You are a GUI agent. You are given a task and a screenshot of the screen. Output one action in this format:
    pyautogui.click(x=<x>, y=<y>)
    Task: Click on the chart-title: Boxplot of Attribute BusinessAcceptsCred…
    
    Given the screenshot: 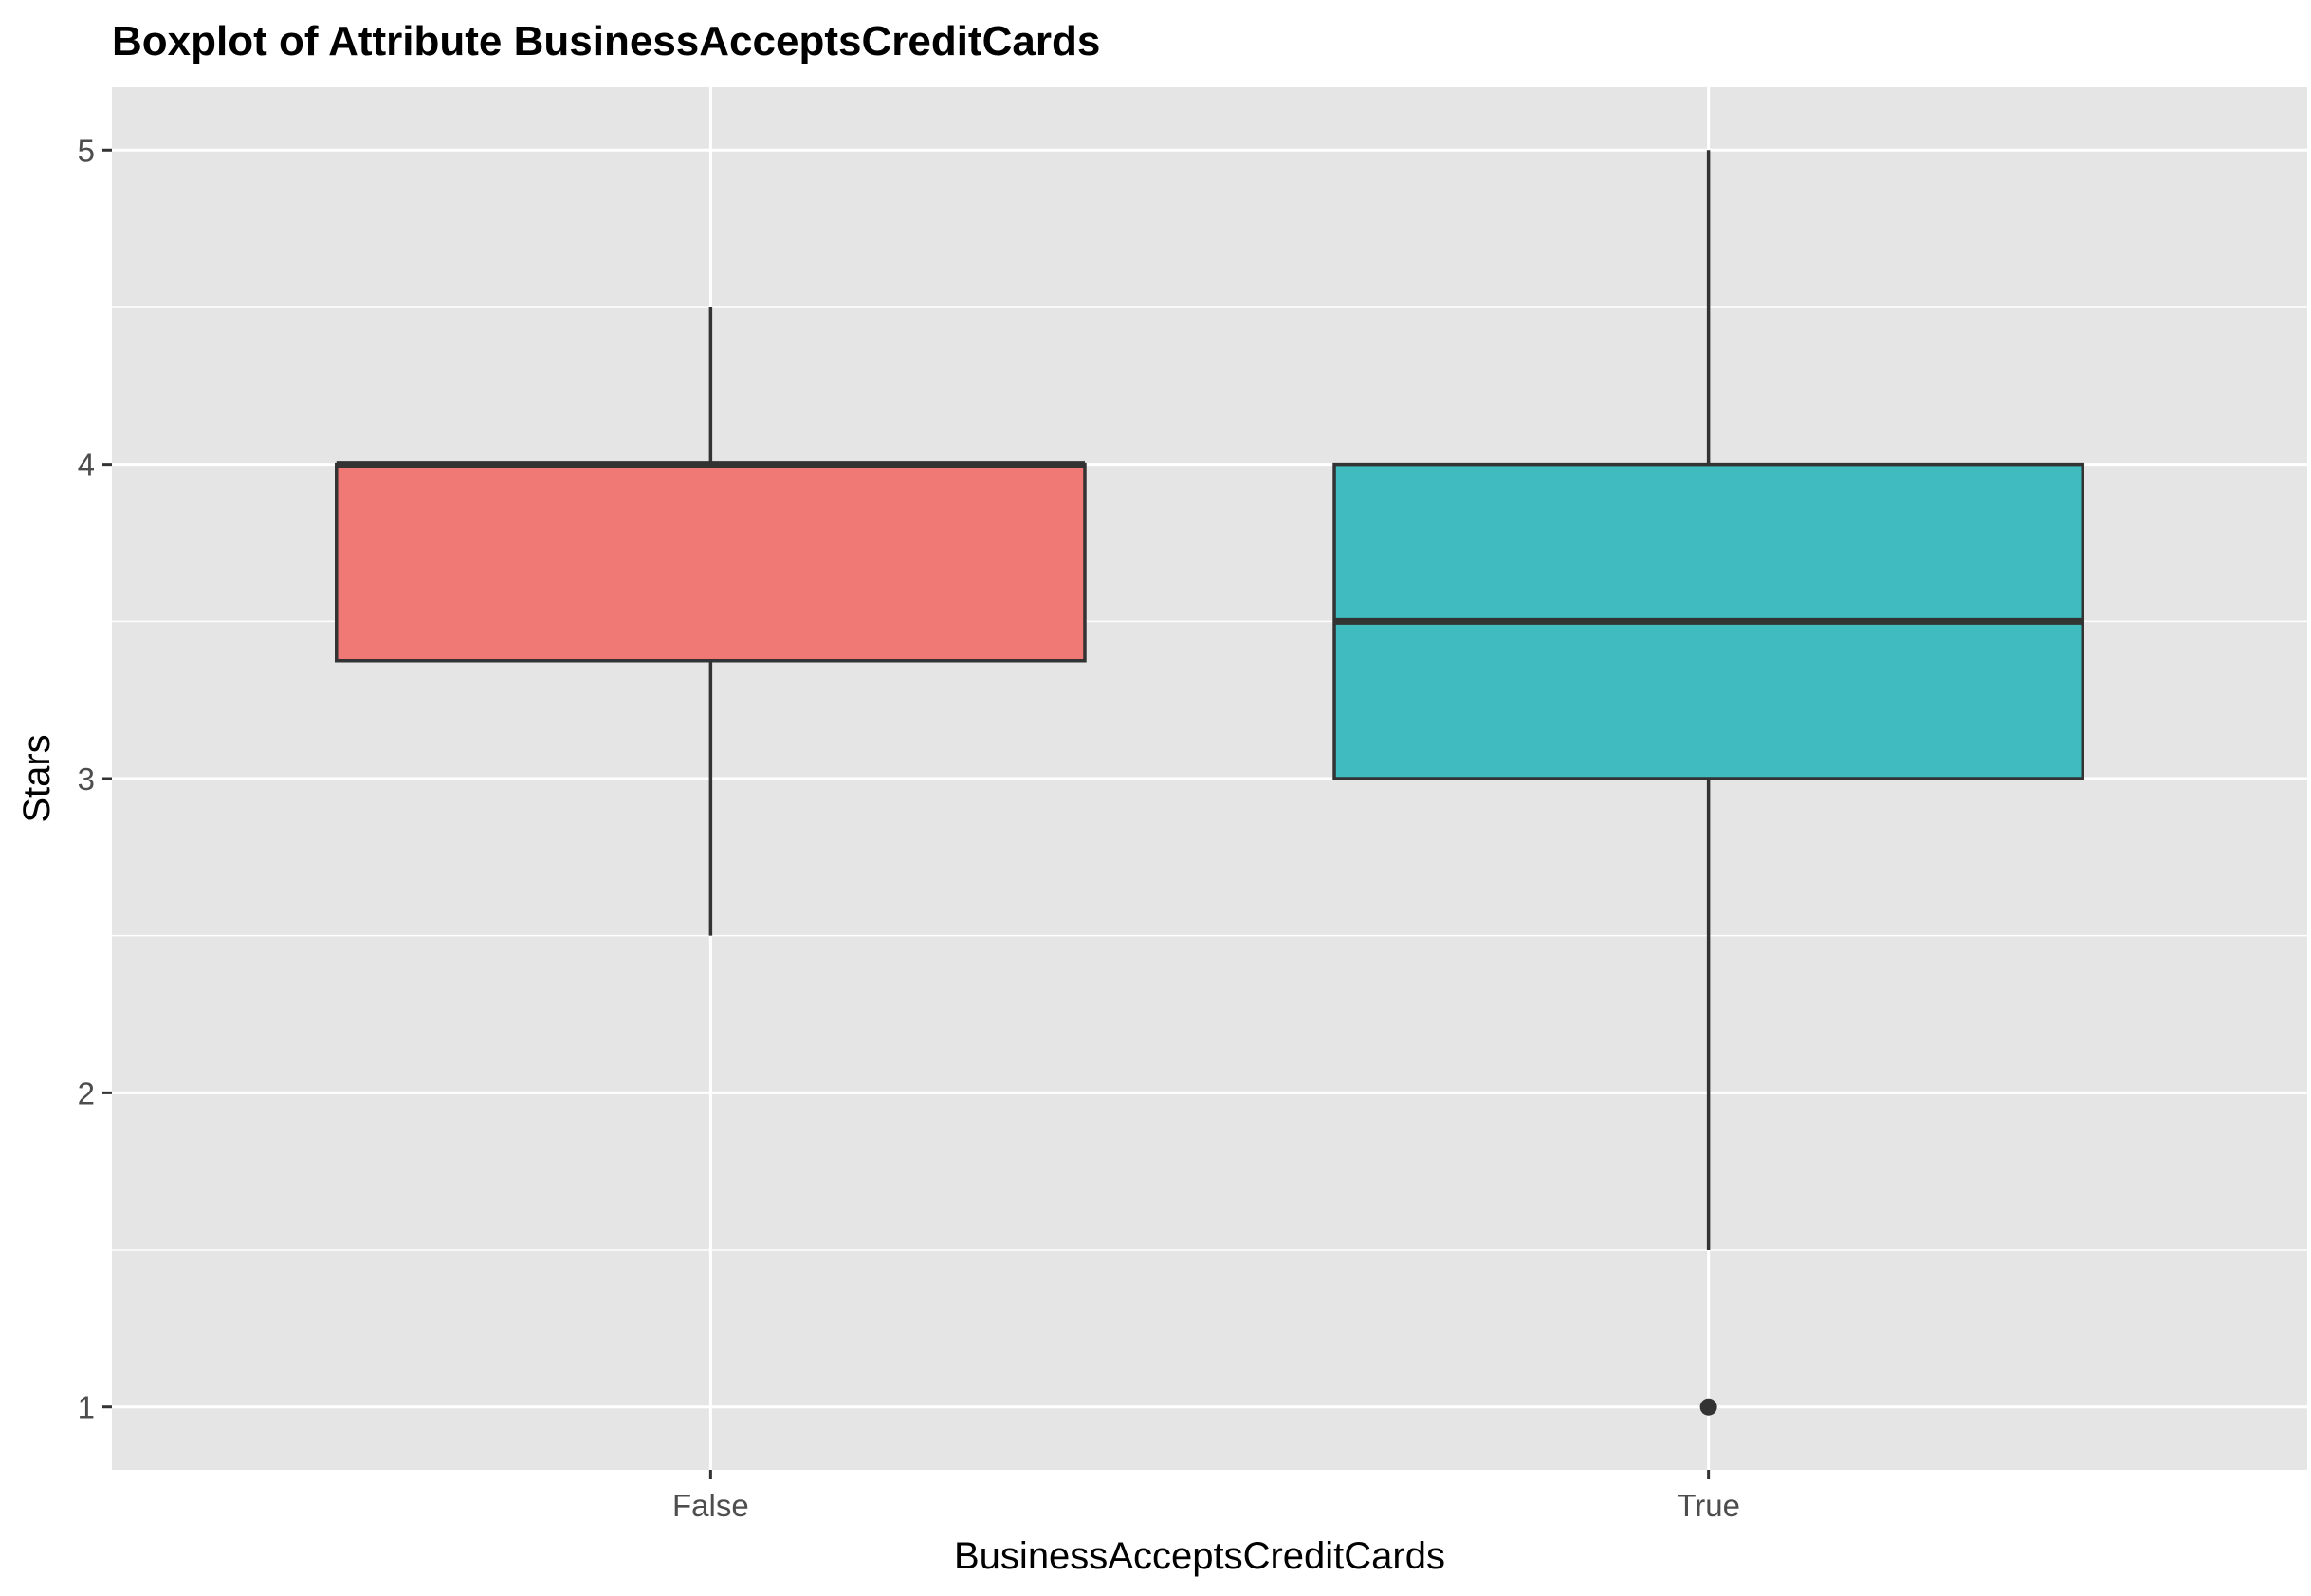 What is the action you would take?
    pyautogui.click(x=606, y=41)
    